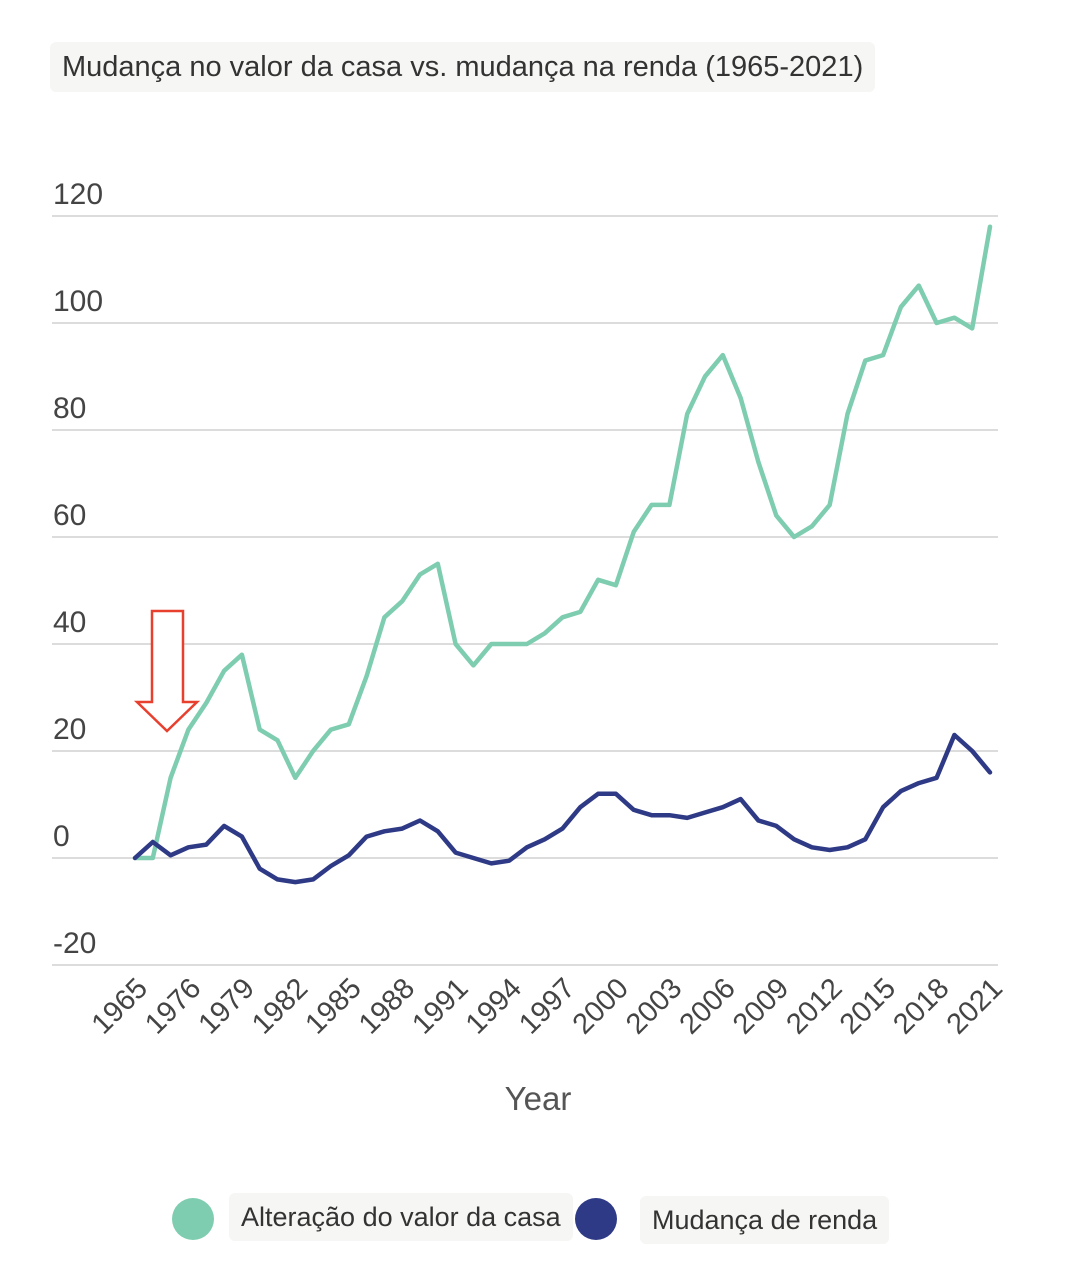 This screenshot has width=1080, height=1273. I want to click on legend-label-house: Alteração do valor da casa, so click(401, 1217).